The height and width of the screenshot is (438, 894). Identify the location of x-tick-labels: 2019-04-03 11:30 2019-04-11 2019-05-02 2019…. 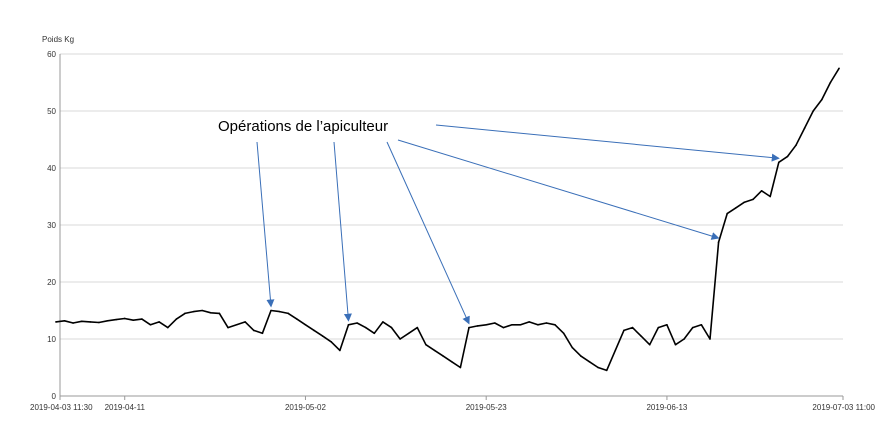
(453, 404).